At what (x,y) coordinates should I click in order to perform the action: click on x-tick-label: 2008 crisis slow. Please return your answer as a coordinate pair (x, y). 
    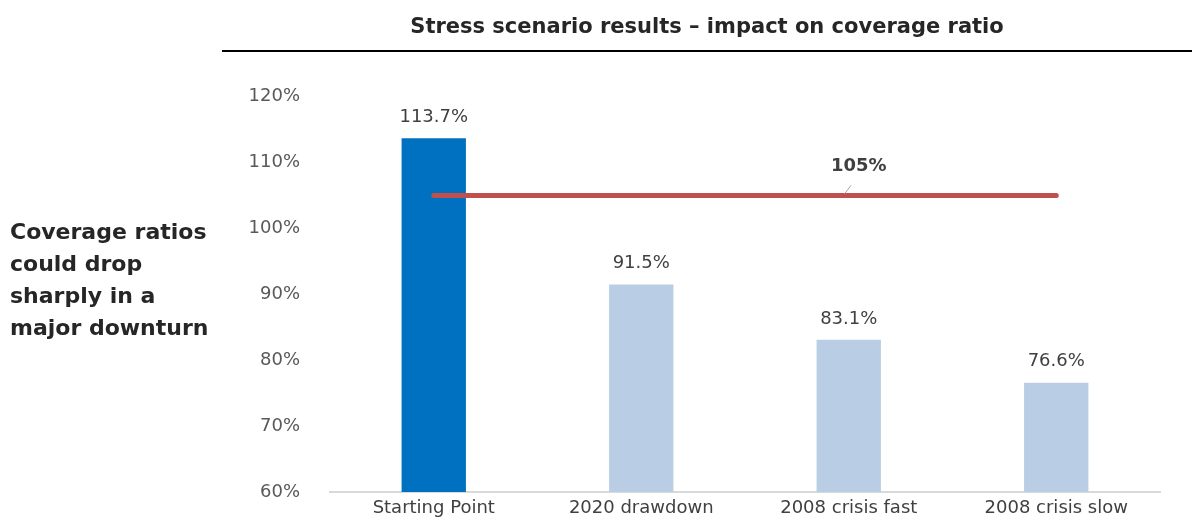
    Looking at the image, I should click on (1056, 507).